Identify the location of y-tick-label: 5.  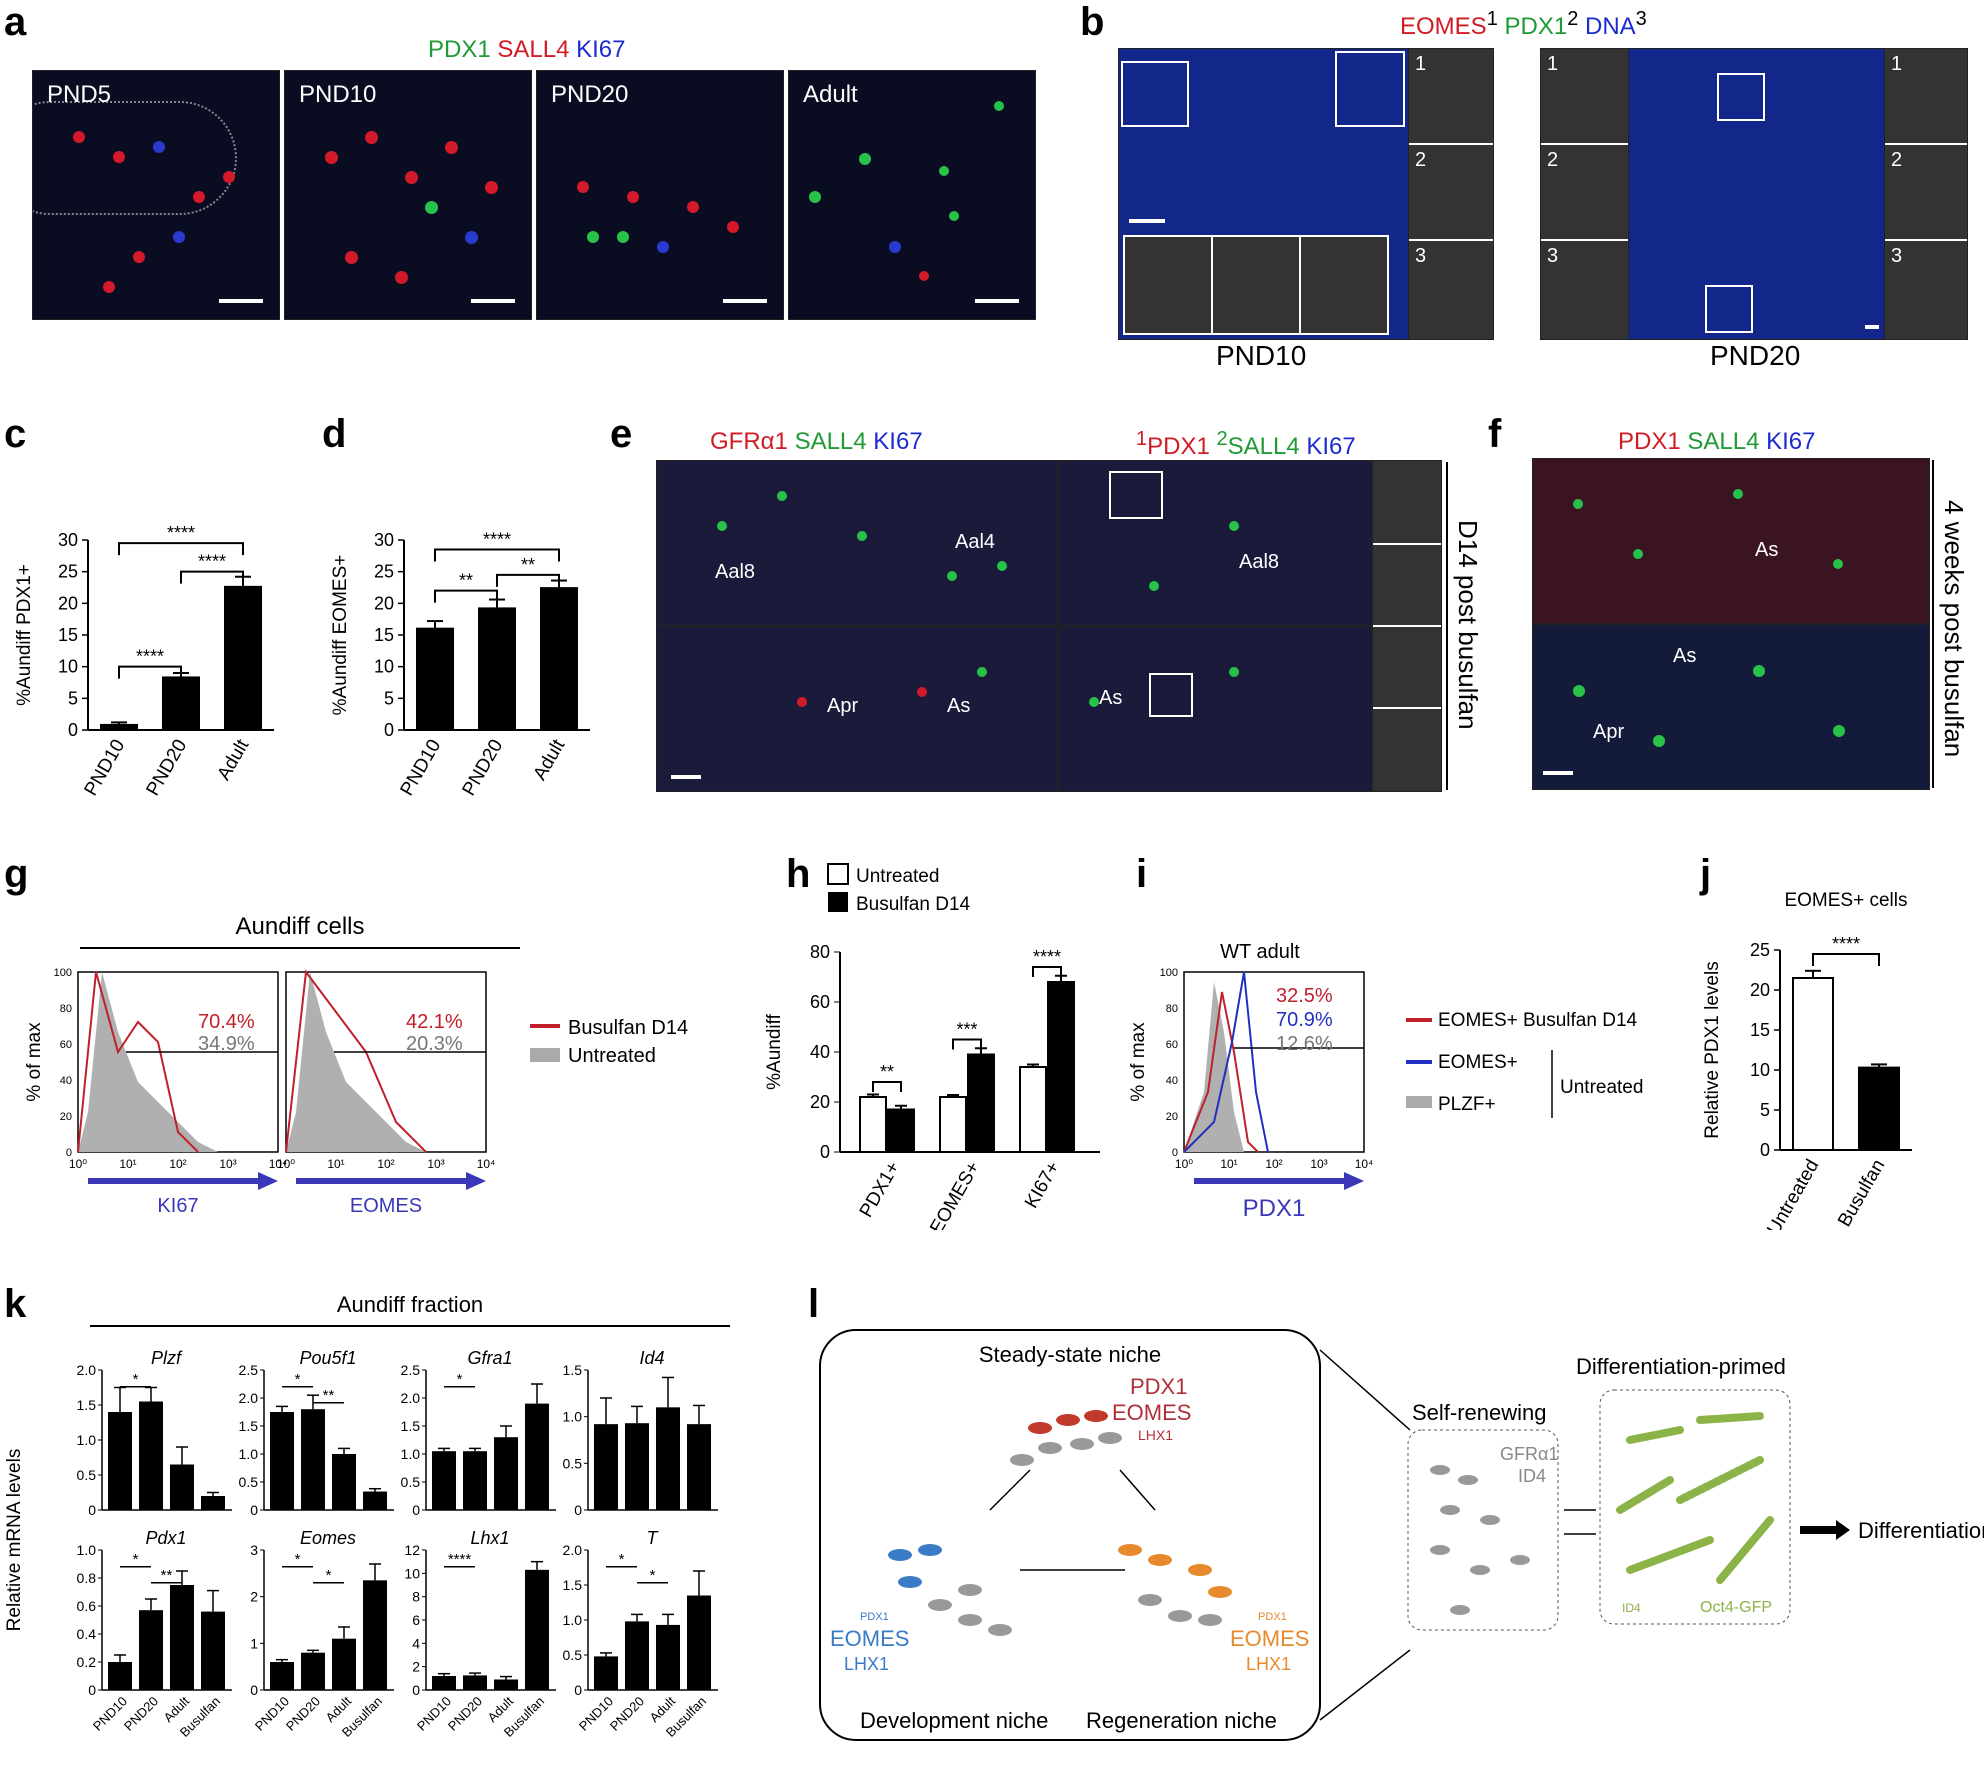
(1765, 1110).